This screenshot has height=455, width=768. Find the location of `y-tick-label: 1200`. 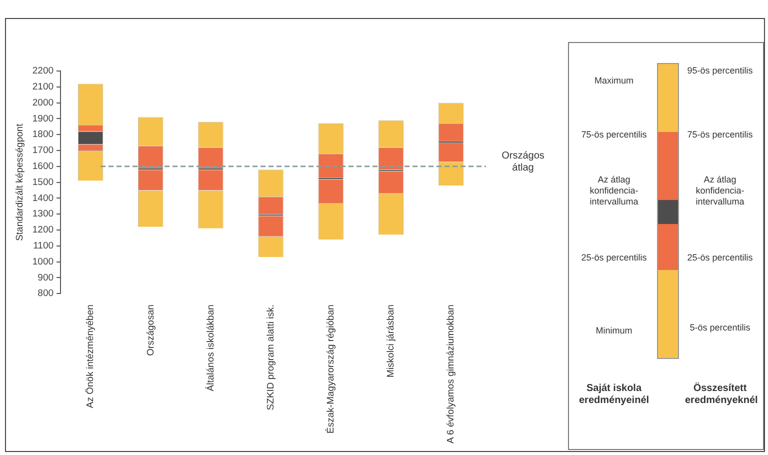

y-tick-label: 1200 is located at coordinates (43, 230).